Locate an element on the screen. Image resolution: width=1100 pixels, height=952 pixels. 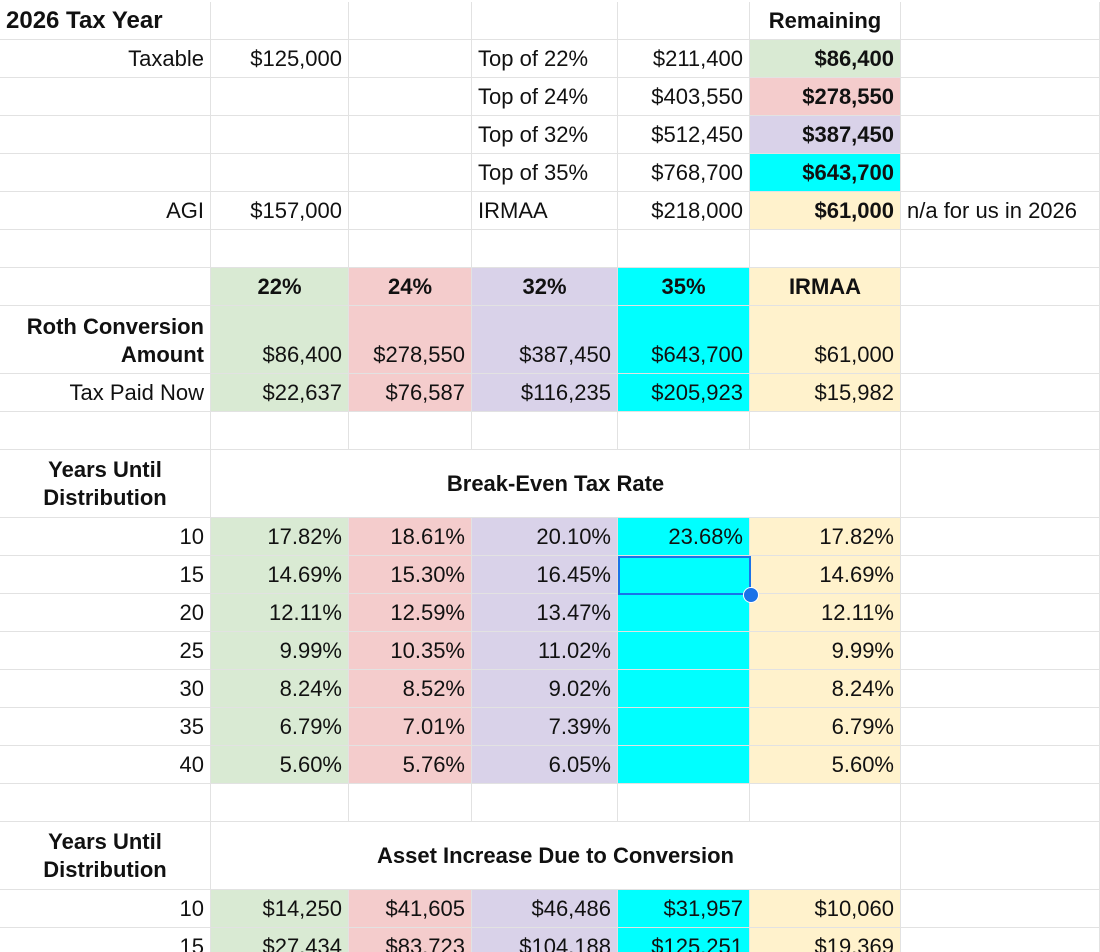
conversion-amount: $278,550 is located at coordinates (410, 340).